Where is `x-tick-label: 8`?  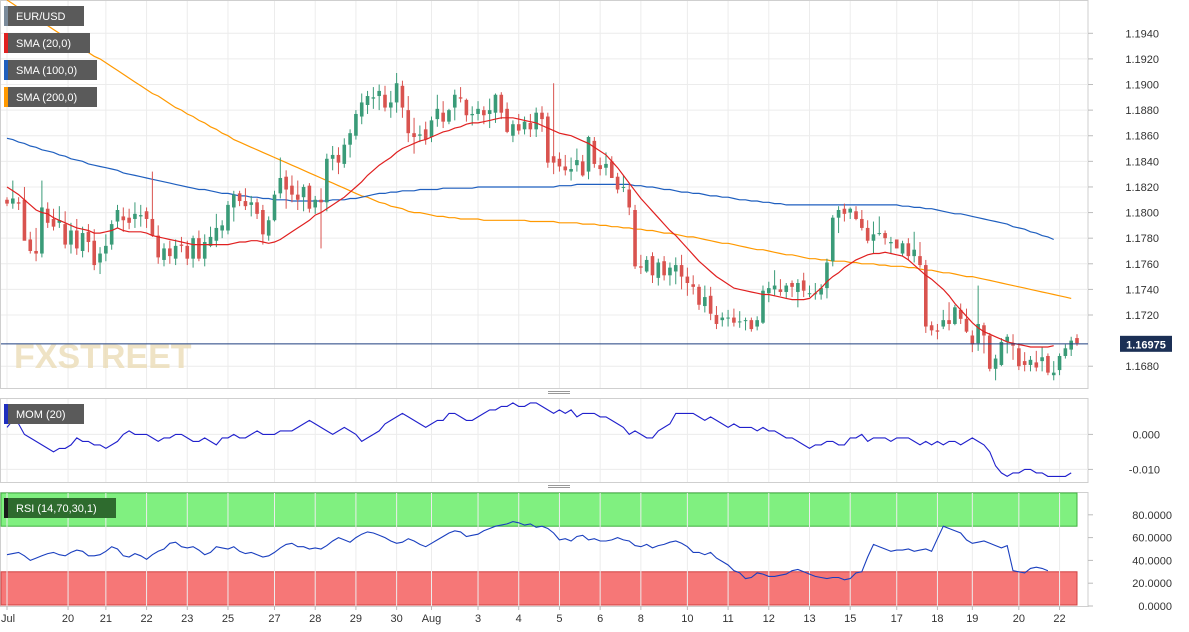
x-tick-label: 8 is located at coordinates (641, 619).